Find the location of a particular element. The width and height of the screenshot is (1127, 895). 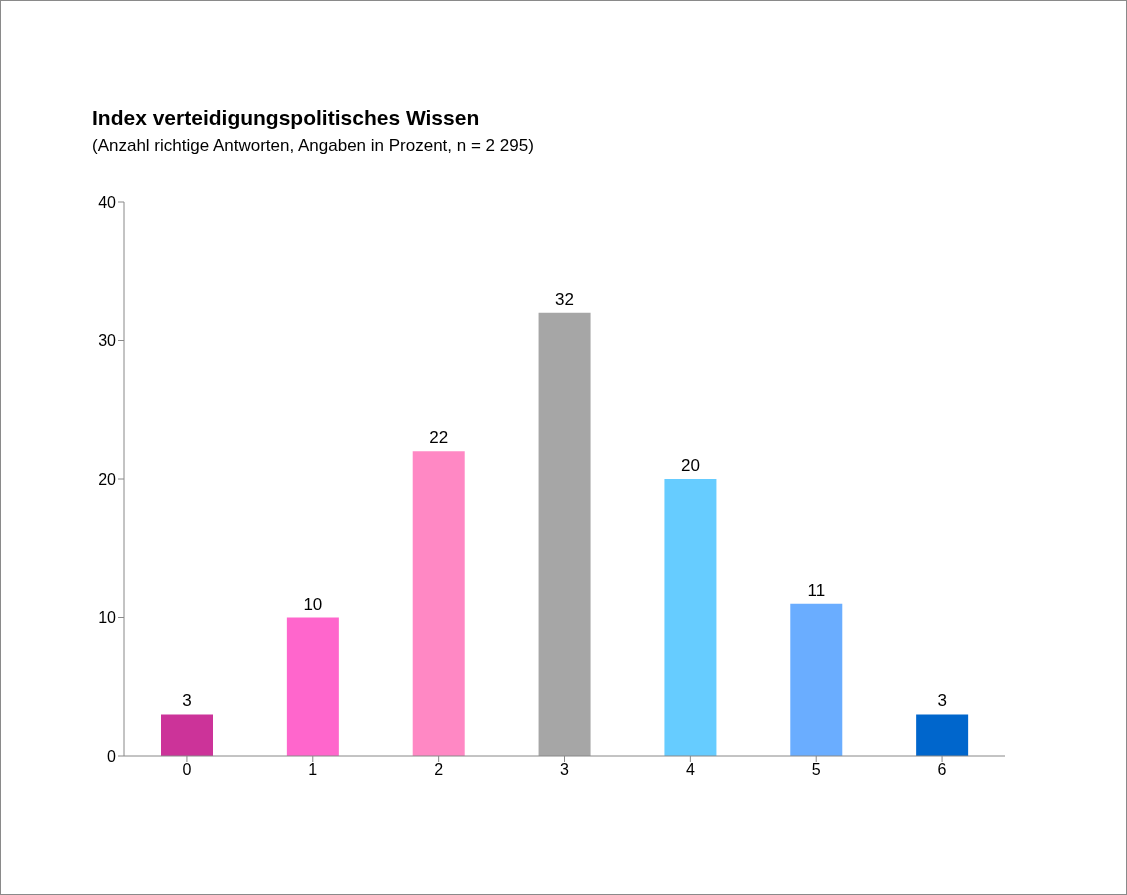

y-tick-label: 0 is located at coordinates (112, 756).